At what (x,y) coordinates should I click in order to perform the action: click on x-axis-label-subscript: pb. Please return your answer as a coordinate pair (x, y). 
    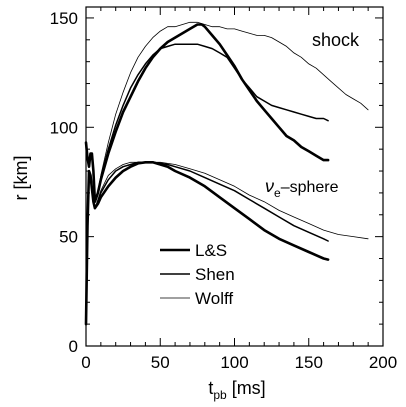
    Looking at the image, I should click on (220, 395).